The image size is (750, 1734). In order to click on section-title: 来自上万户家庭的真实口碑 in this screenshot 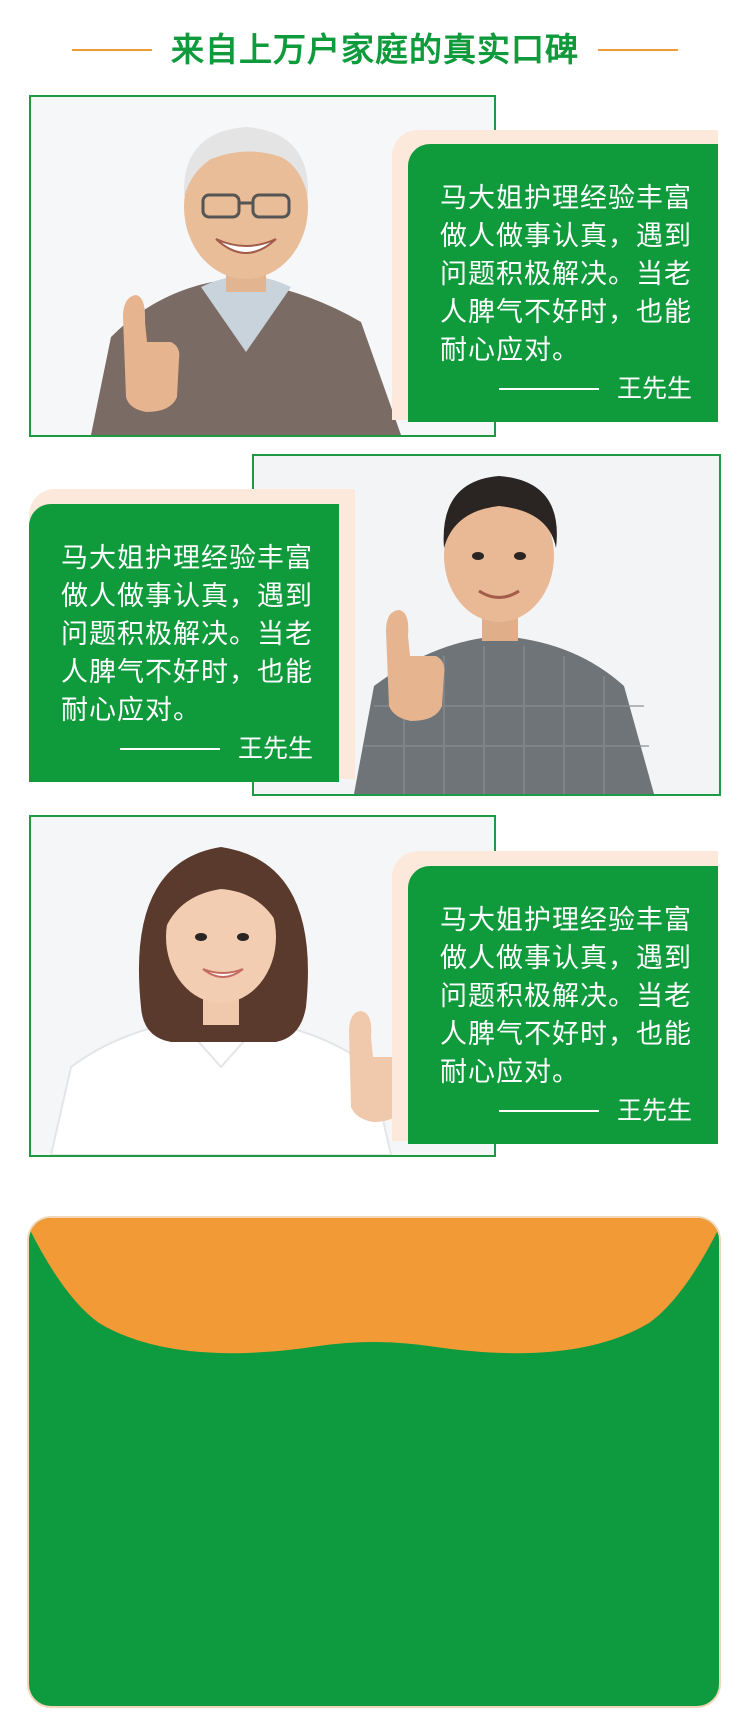, I will do `click(375, 49)`.